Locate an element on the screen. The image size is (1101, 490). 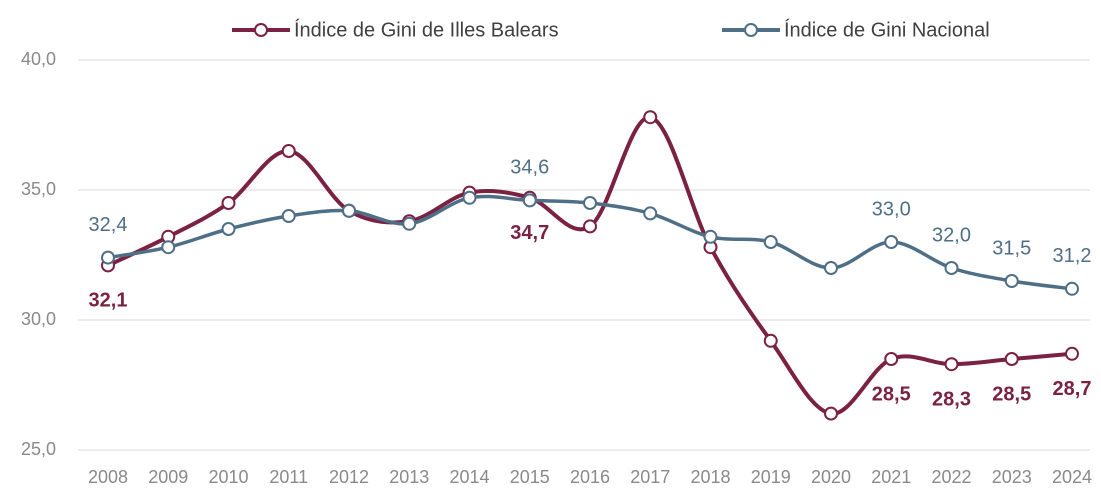
x-tick-label: 2014 is located at coordinates (469, 477).